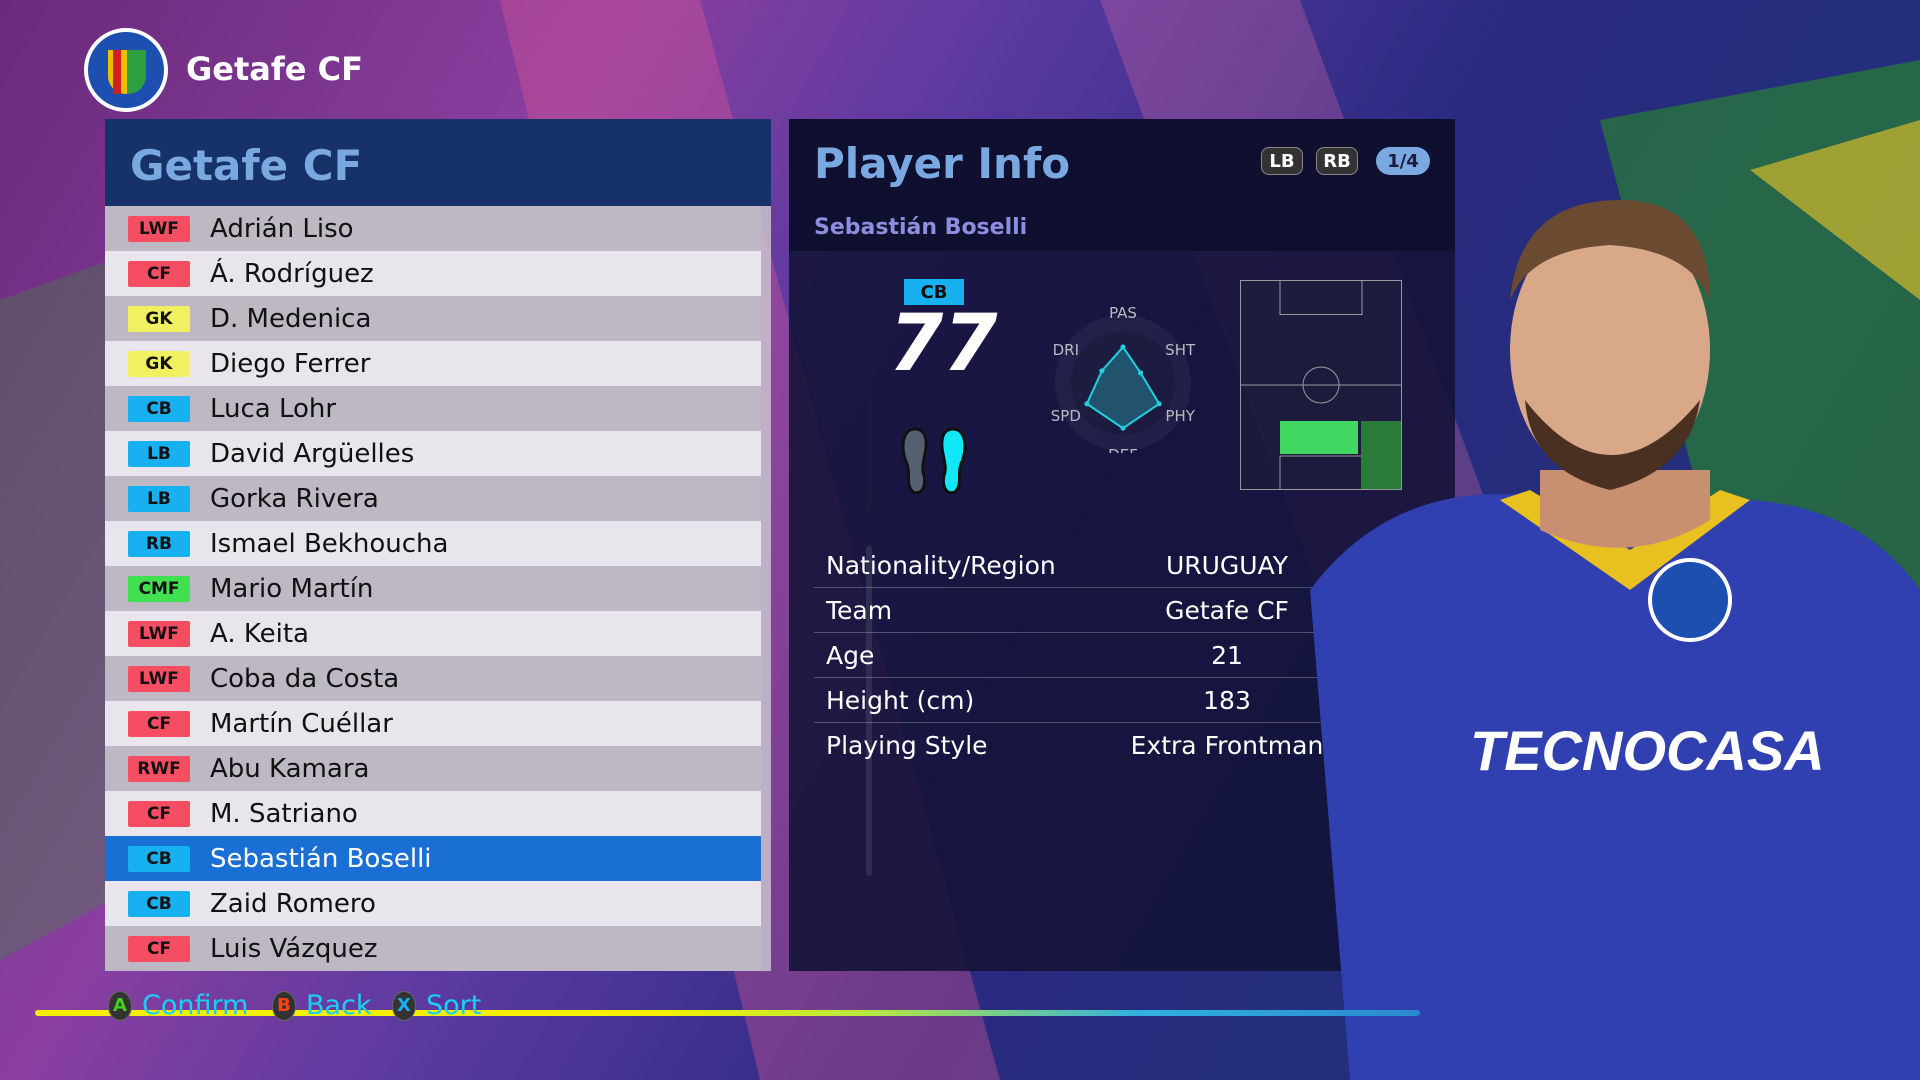 Image resolution: width=1920 pixels, height=1080 pixels. What do you see at coordinates (433, 273) in the screenshot?
I see `player-row: CF Á. Rodríguez` at bounding box center [433, 273].